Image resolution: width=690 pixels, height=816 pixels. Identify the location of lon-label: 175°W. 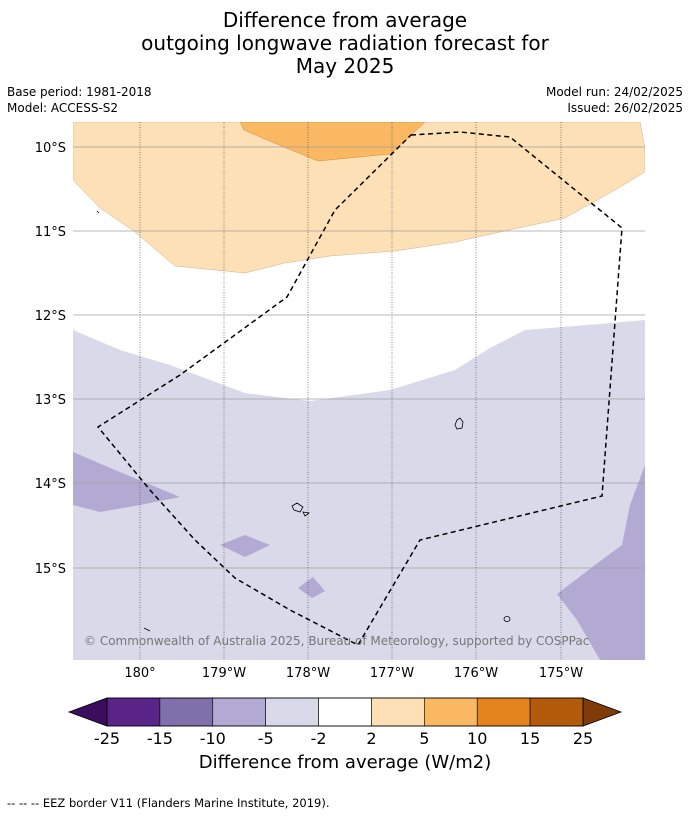
(561, 673).